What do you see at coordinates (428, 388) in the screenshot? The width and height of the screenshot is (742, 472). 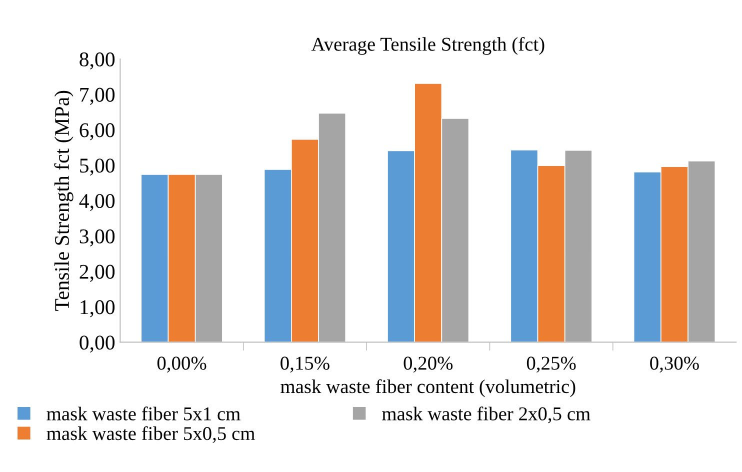 I see `x-axis-title: mask waste fiber content (volumetric)` at bounding box center [428, 388].